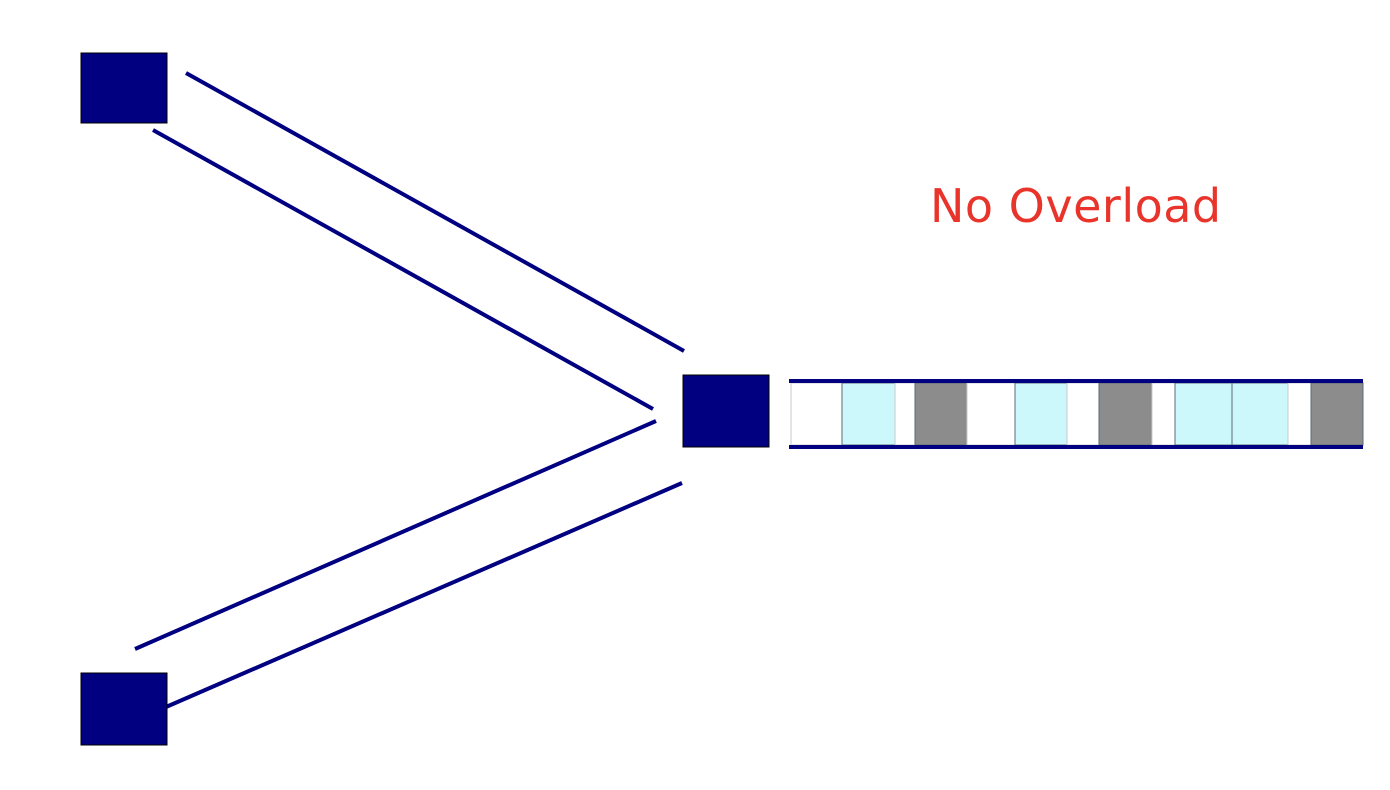 This screenshot has height=790, width=1390. Describe the element at coordinates (1076, 206) in the screenshot. I see `caption-no-overload: No Overload` at that location.